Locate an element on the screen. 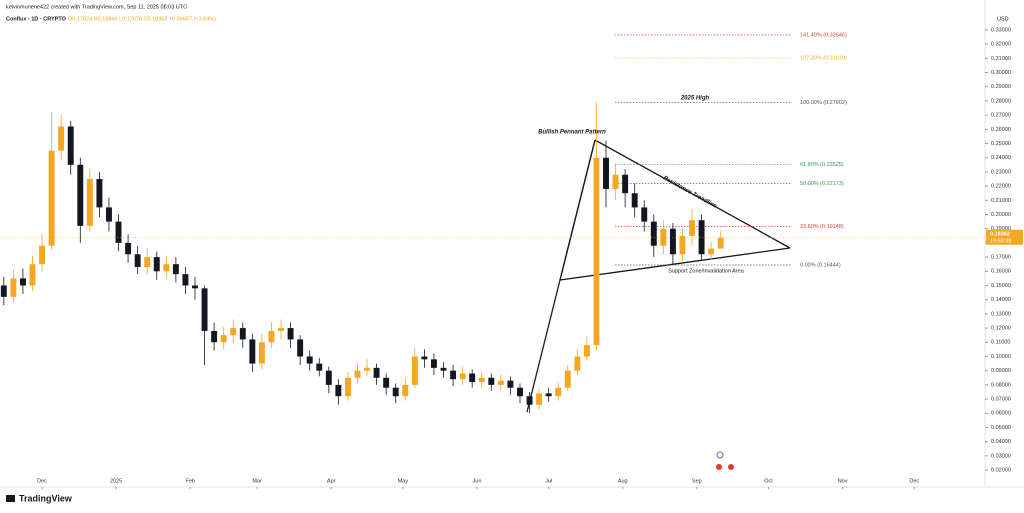 The image size is (1024, 513). y-tick-label: 0.25000 is located at coordinates (1001, 144).